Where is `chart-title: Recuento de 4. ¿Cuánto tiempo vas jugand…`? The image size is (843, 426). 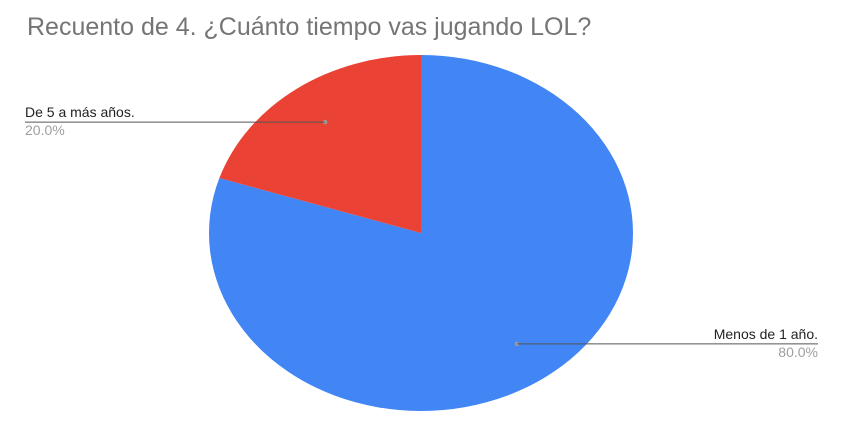
chart-title: Recuento de 4. ¿Cuánto tiempo vas jugand… is located at coordinates (309, 27).